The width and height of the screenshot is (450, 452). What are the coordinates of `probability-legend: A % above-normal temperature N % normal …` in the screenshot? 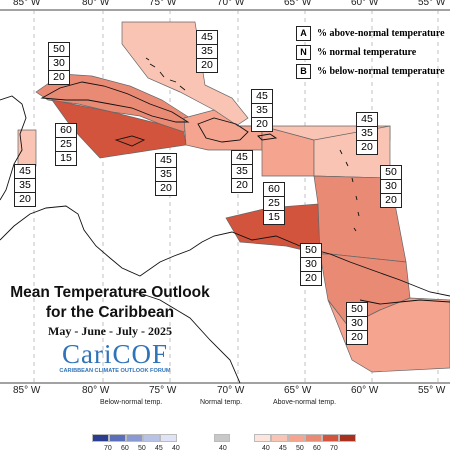 It's located at (373, 52).